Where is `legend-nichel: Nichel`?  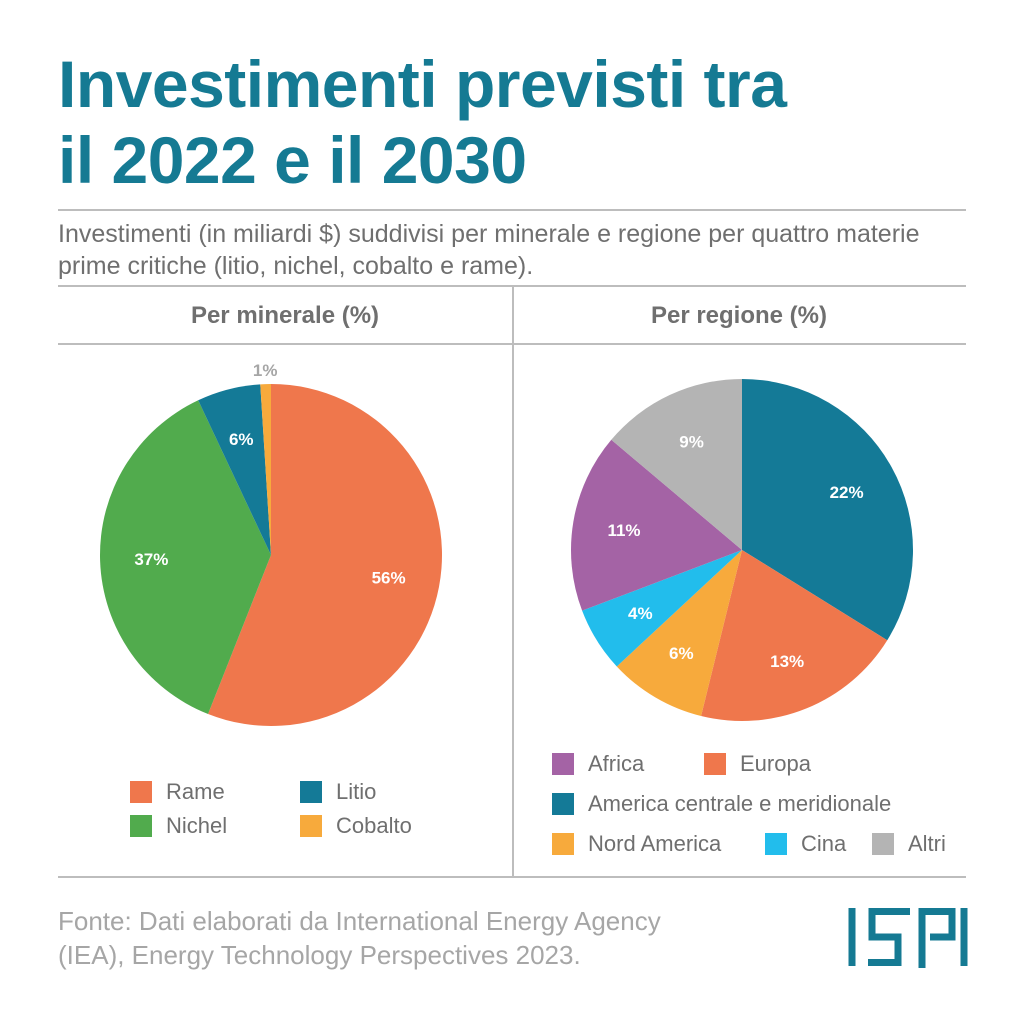
legend-nichel: Nichel is located at coordinates (178, 826).